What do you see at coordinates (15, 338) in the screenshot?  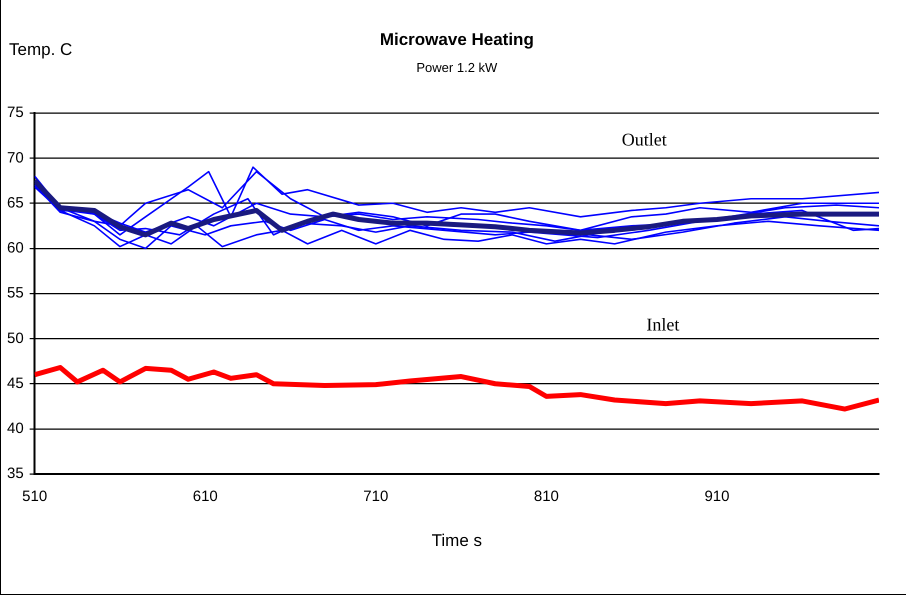 I see `y-tick-label: 50` at bounding box center [15, 338].